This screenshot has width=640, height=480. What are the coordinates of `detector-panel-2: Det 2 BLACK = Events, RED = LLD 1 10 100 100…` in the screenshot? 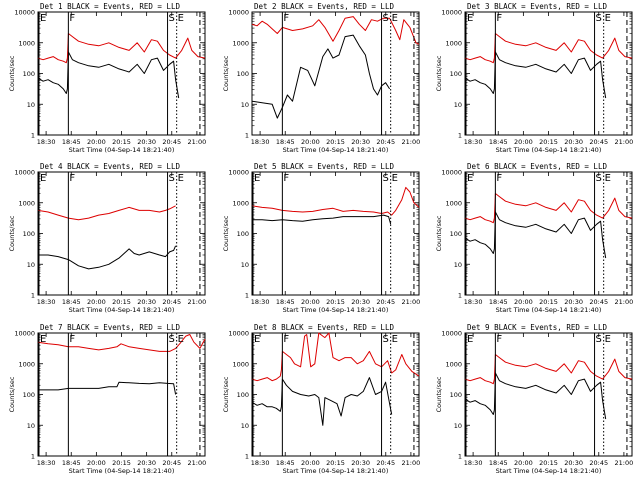 It's located at (321, 78).